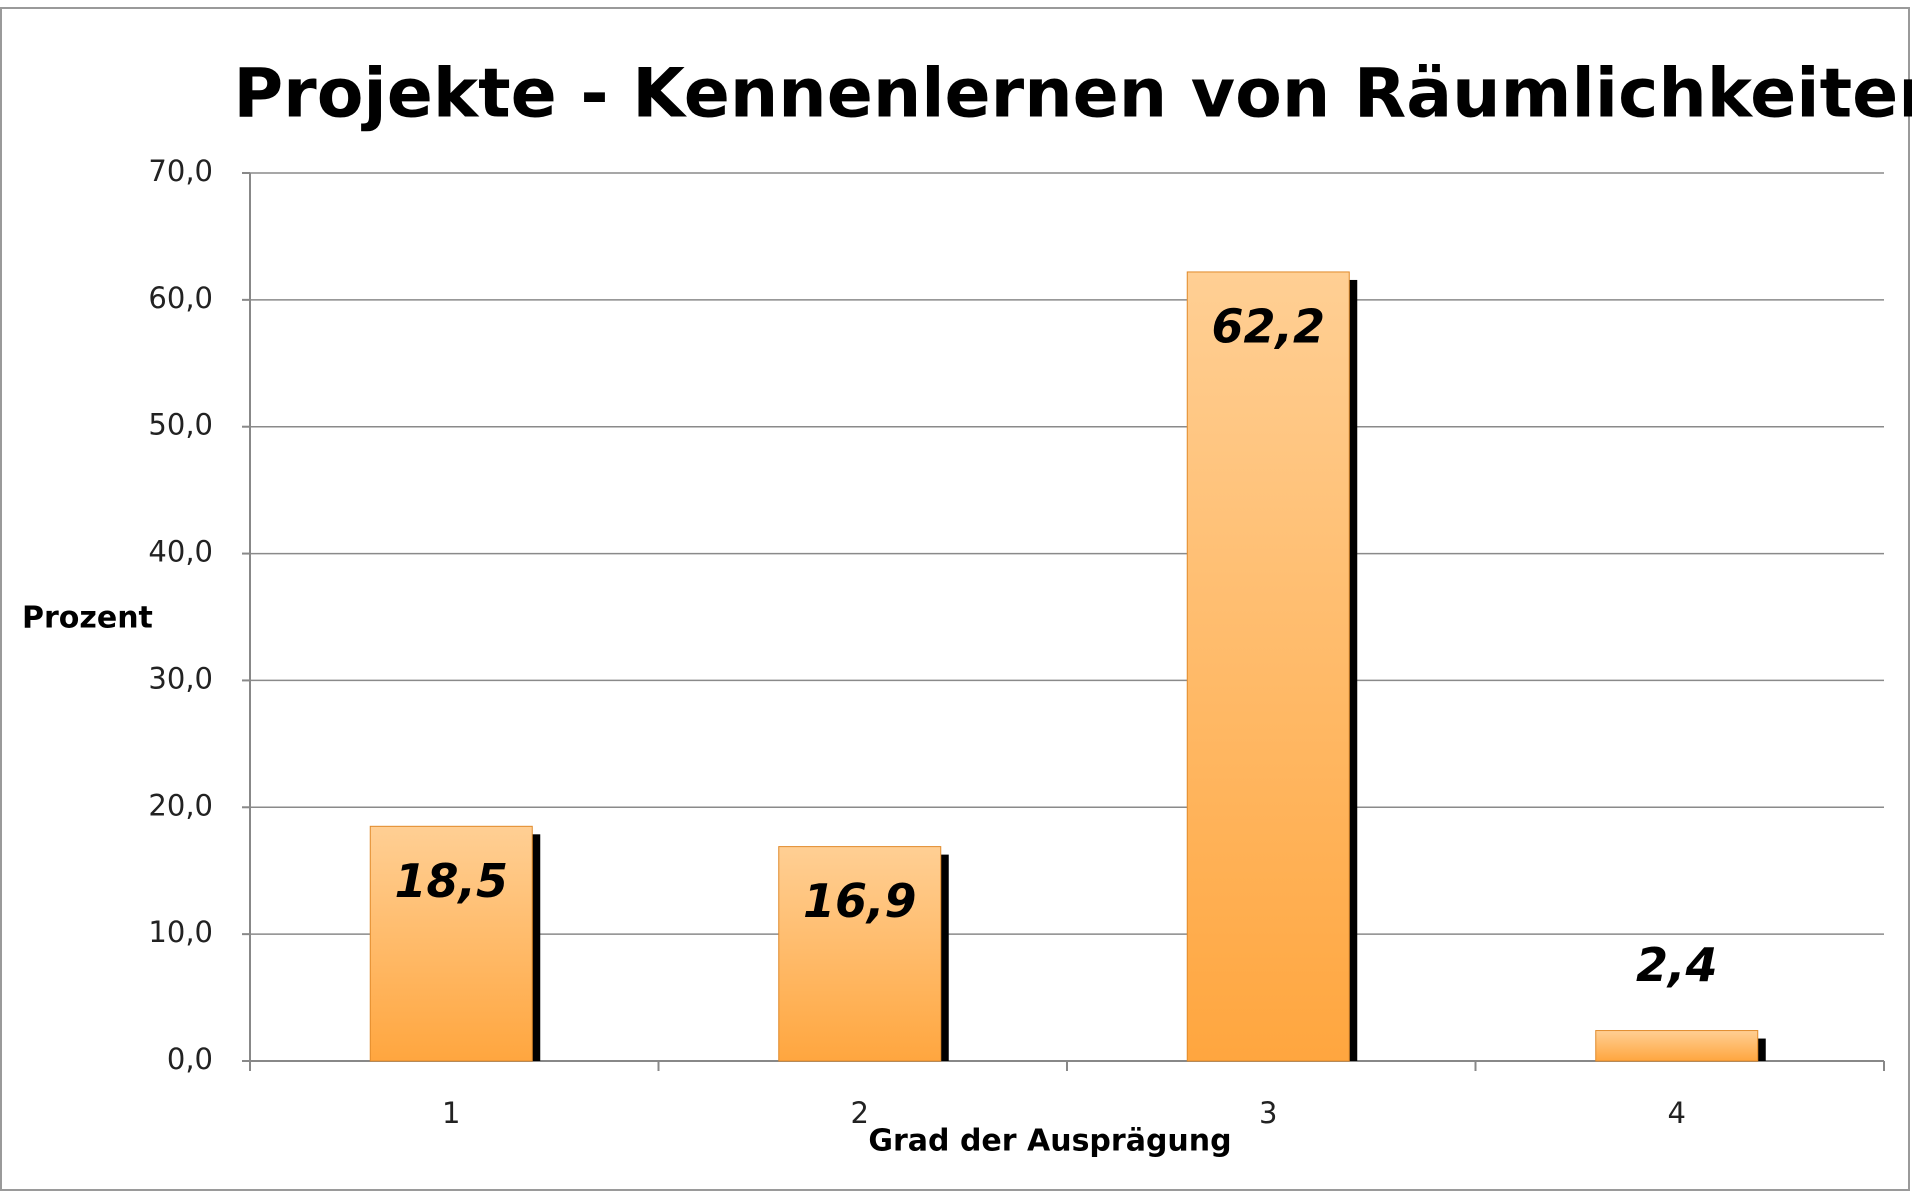 This screenshot has width=1912, height=1193. I want to click on y-tick-label: 70,0, so click(180, 171).